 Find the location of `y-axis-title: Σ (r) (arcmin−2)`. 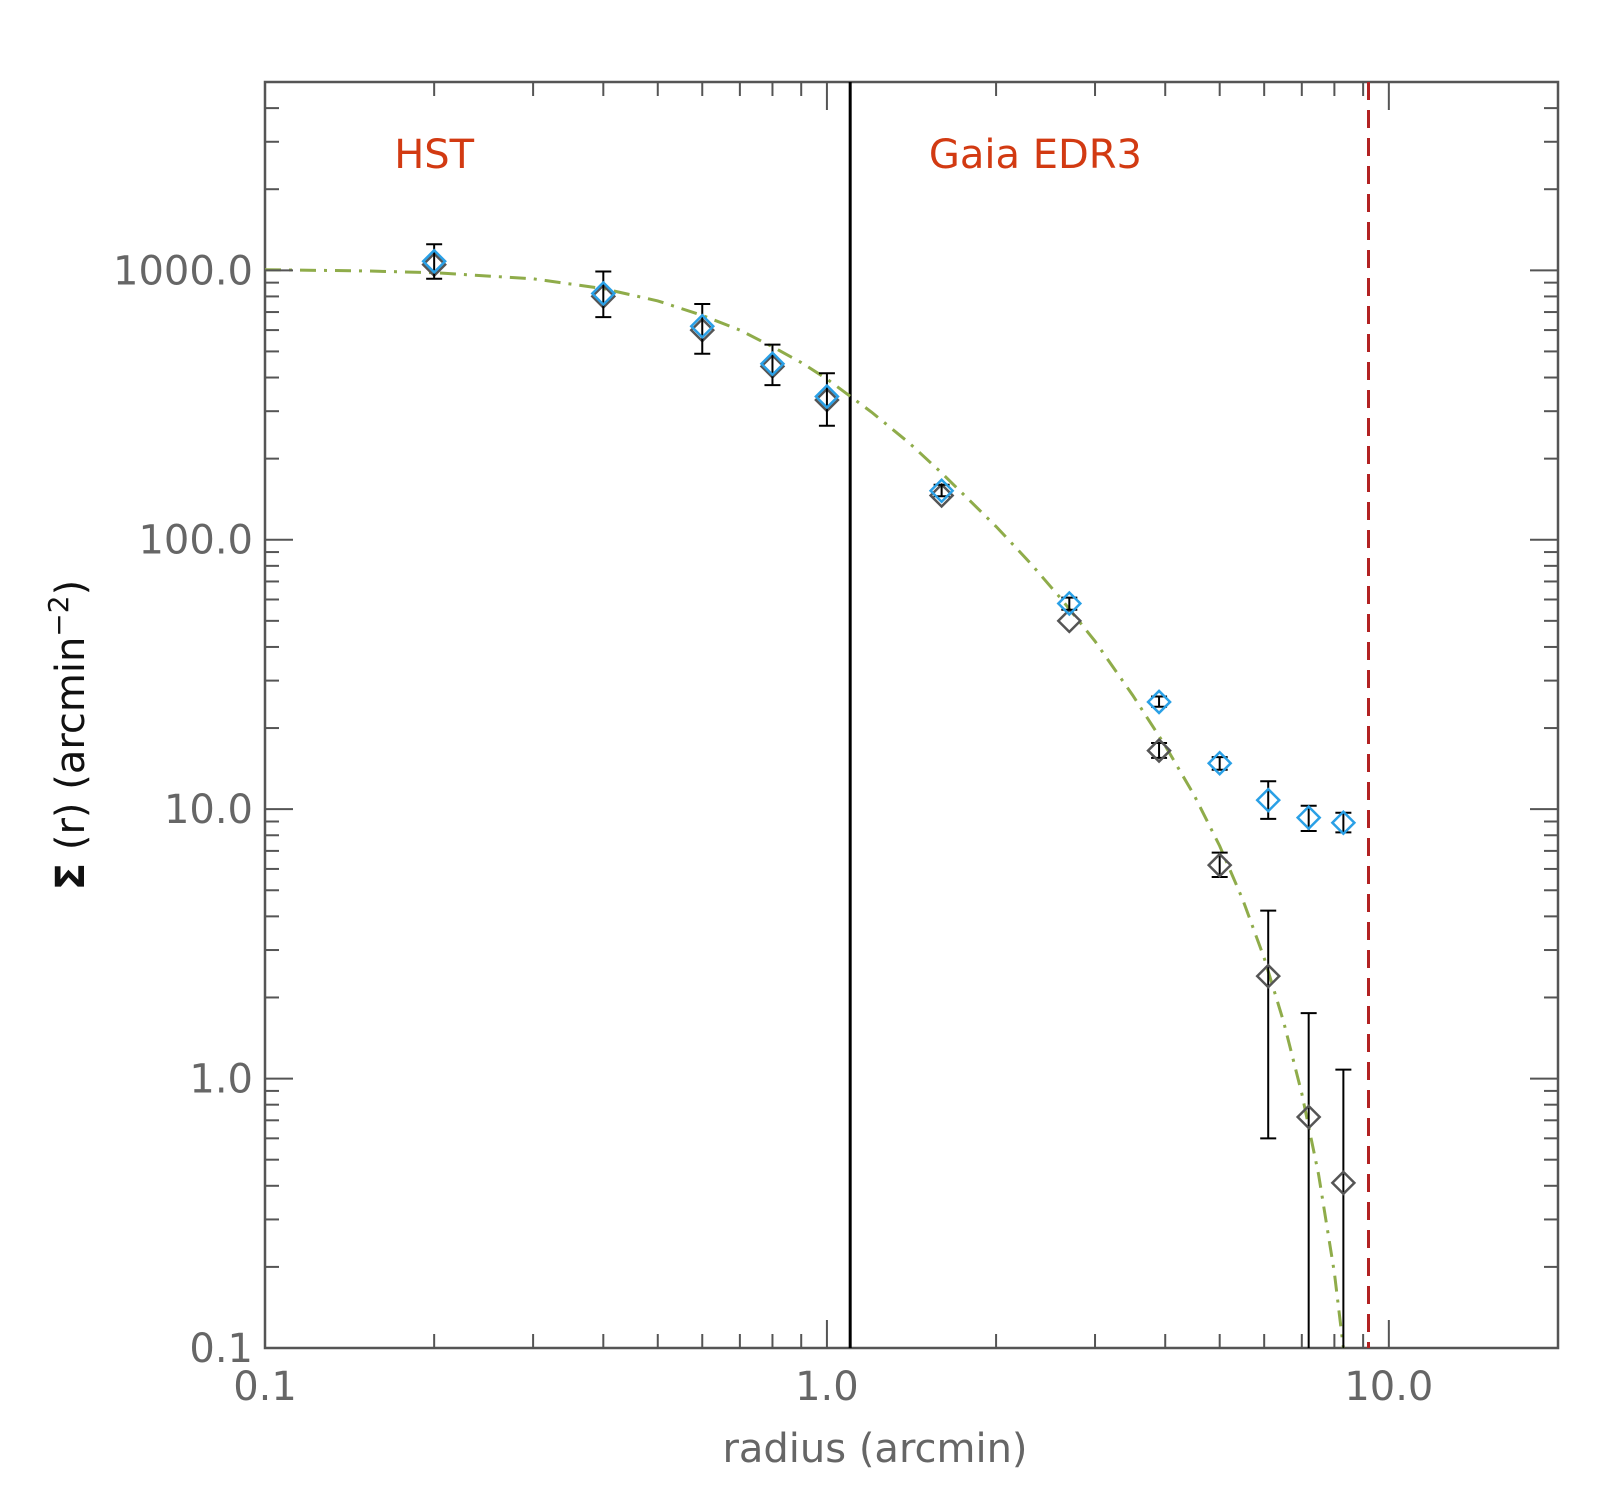

y-axis-title: Σ (r) (arcmin−2) is located at coordinates (68, 735).